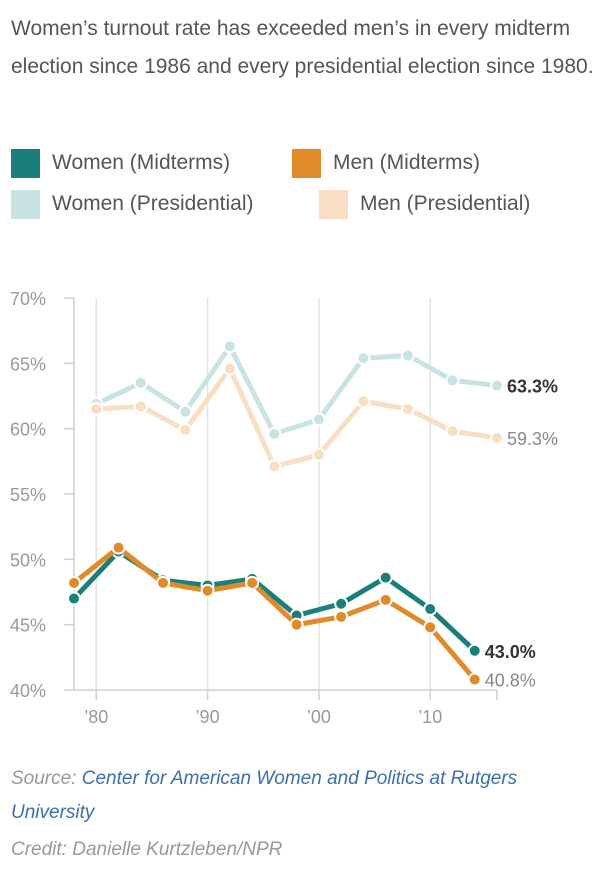 This screenshot has width=608, height=878. I want to click on legend-swatch-women-presidential, so click(25, 204).